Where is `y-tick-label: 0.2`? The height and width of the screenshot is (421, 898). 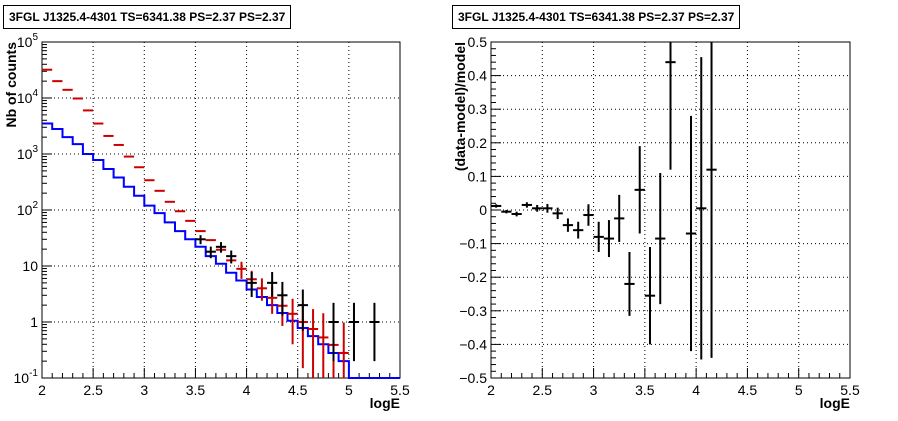 y-tick-label: 0.2 is located at coordinates (478, 143).